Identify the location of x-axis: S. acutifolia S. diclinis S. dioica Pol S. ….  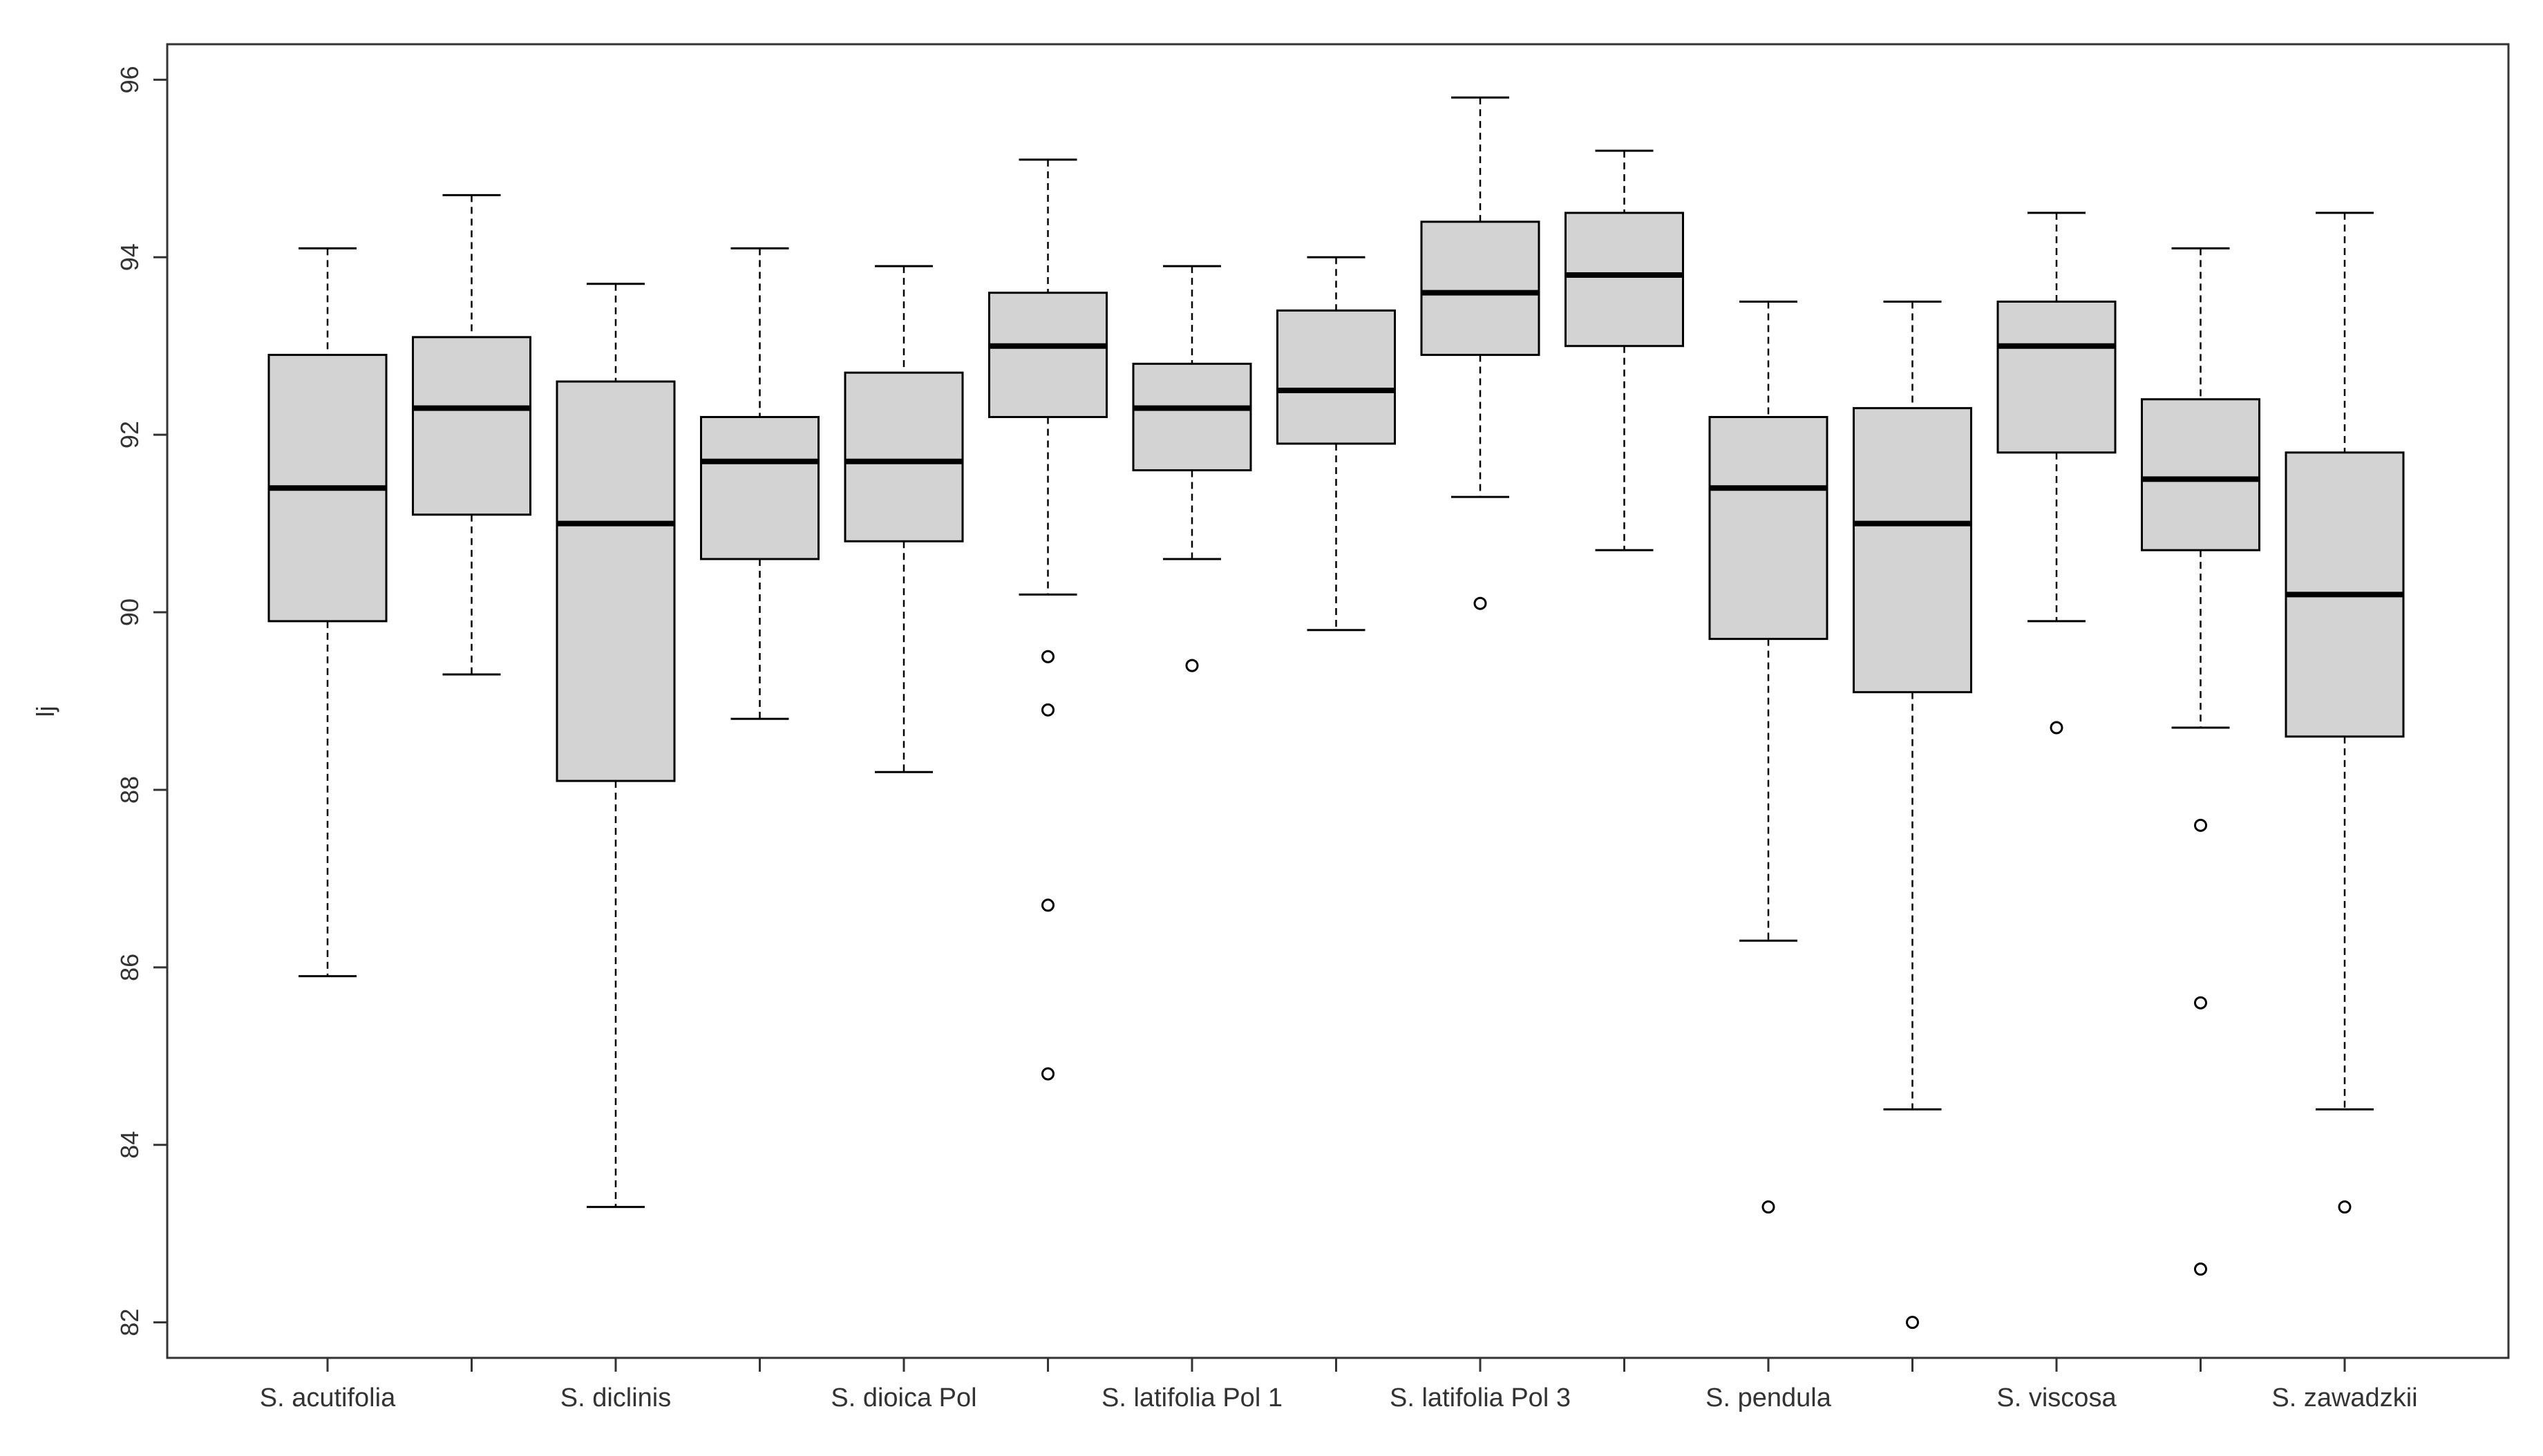
(1339, 1385).